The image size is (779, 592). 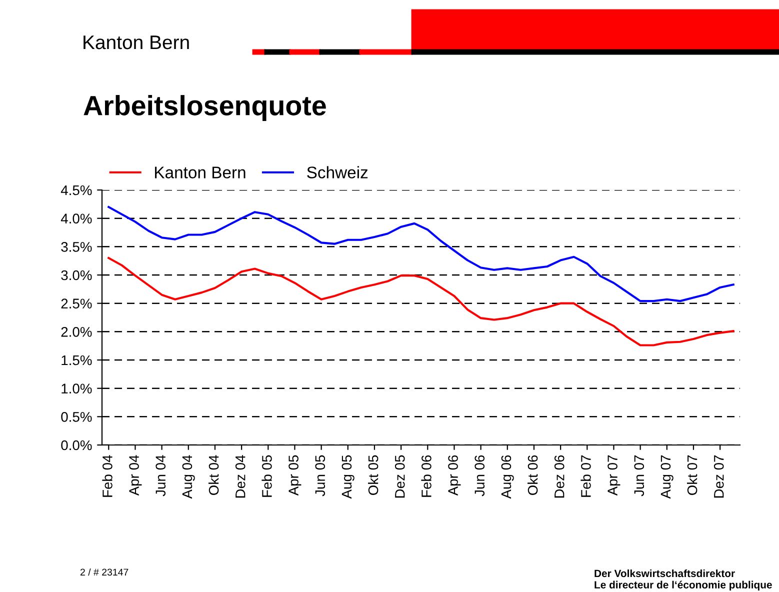 I want to click on x-tick-label: Aug 07, so click(x=667, y=477).